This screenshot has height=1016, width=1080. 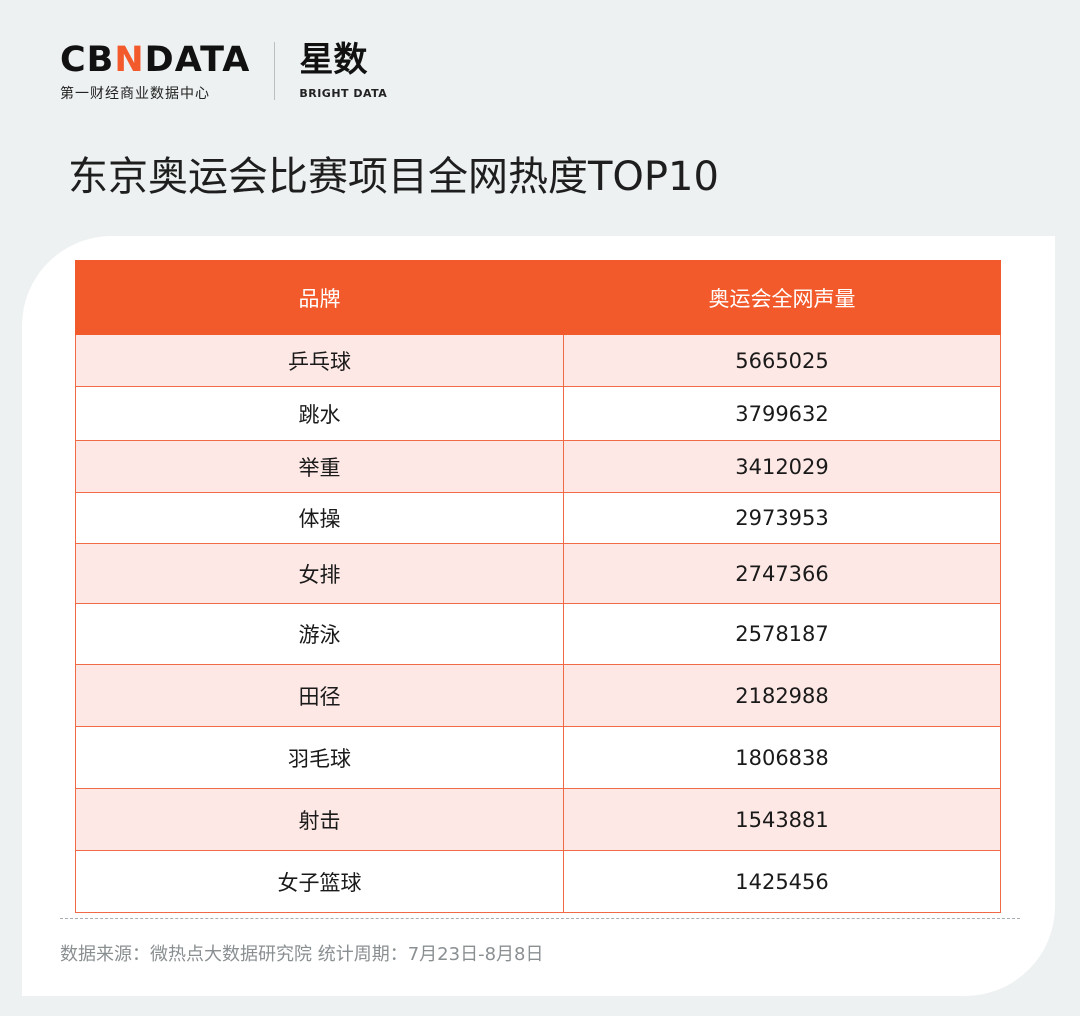 What do you see at coordinates (540, 918) in the screenshot?
I see `footer-divider` at bounding box center [540, 918].